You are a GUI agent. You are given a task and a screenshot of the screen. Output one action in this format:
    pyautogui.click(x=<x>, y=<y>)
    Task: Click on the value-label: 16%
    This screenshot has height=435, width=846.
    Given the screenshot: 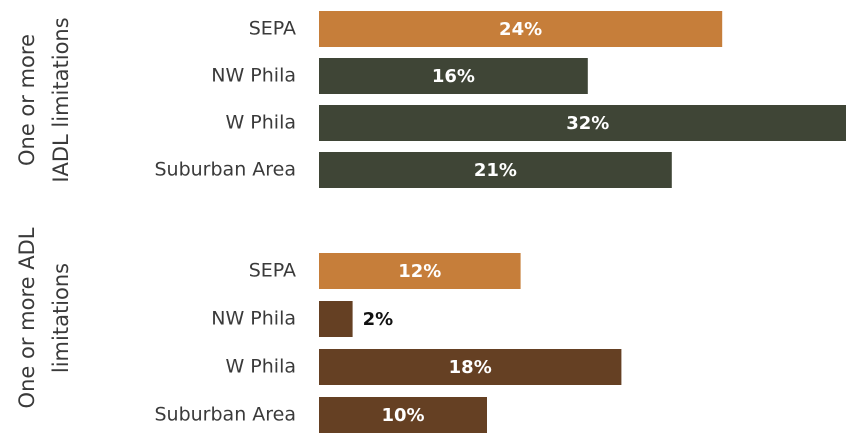 What is the action you would take?
    pyautogui.click(x=453, y=76)
    